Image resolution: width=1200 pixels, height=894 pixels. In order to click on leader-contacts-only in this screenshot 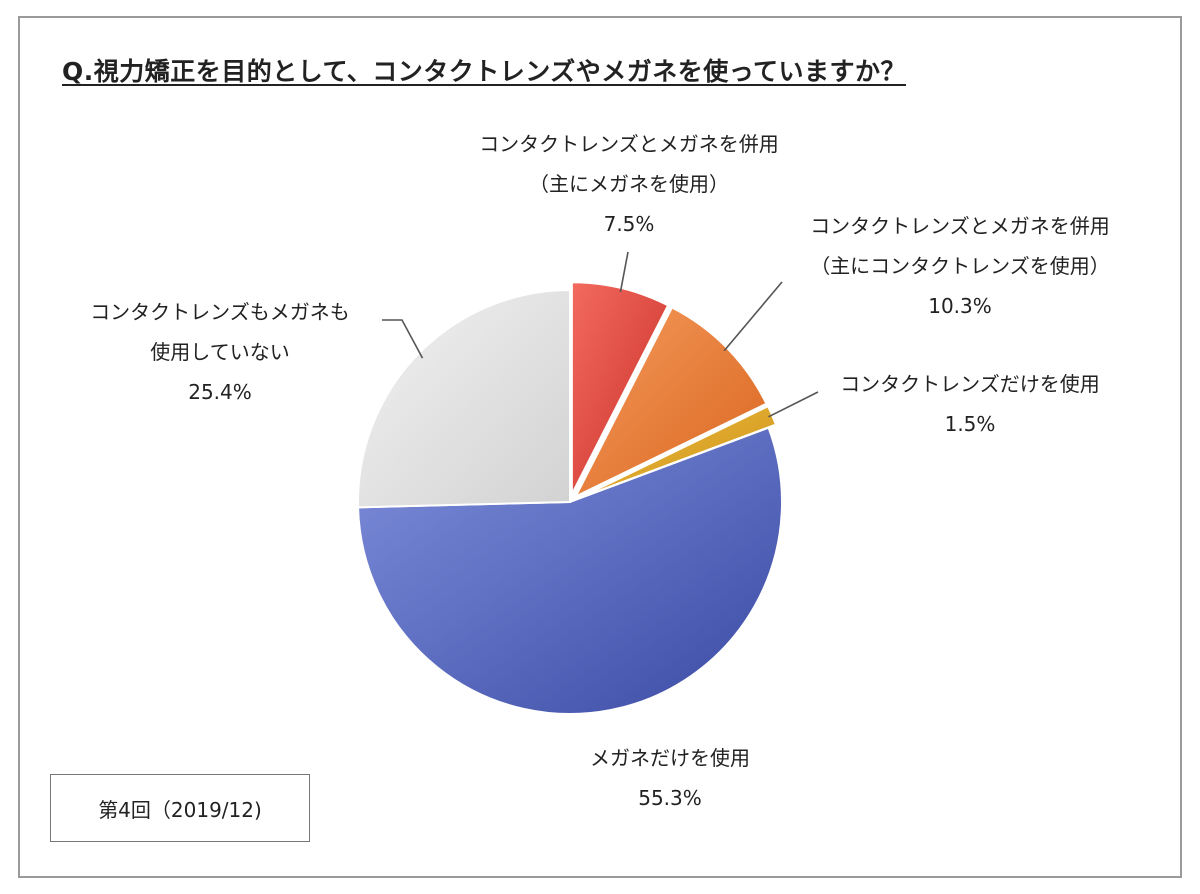, I will do `click(793, 404)`.